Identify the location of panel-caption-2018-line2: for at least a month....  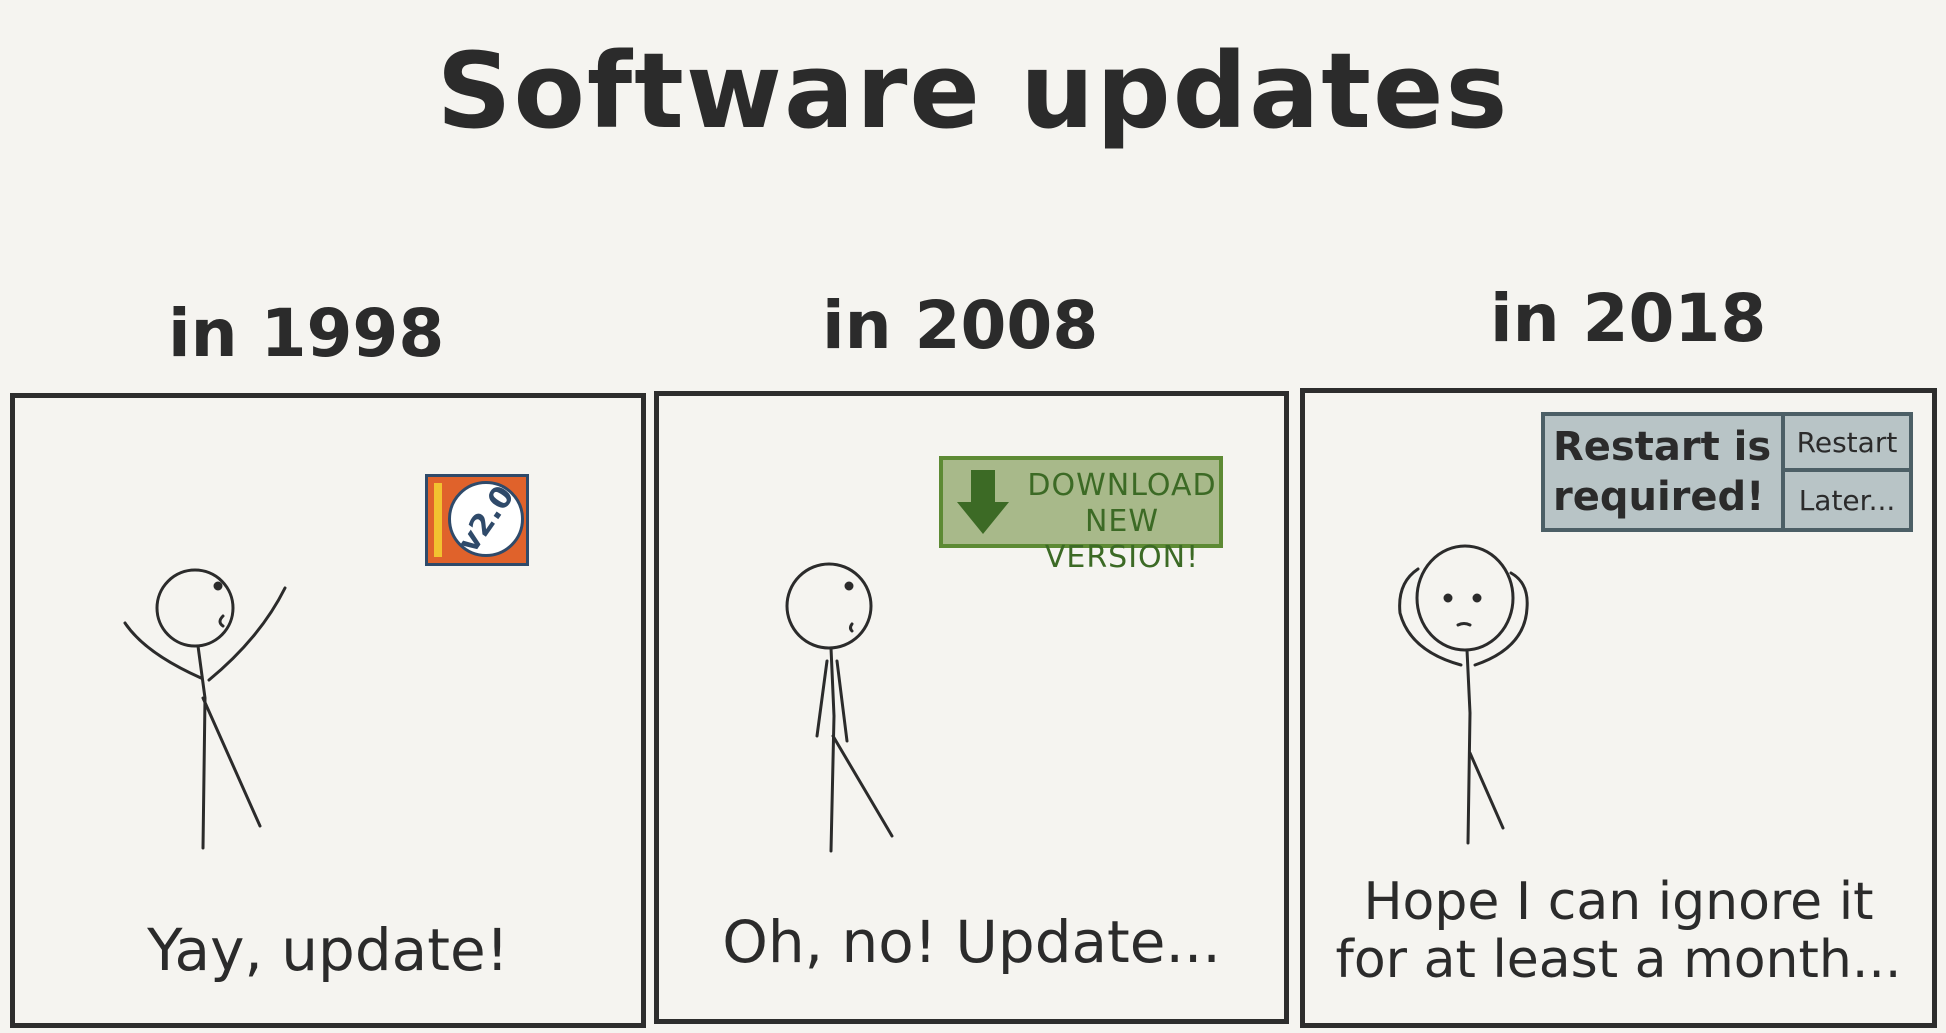
(1618, 960).